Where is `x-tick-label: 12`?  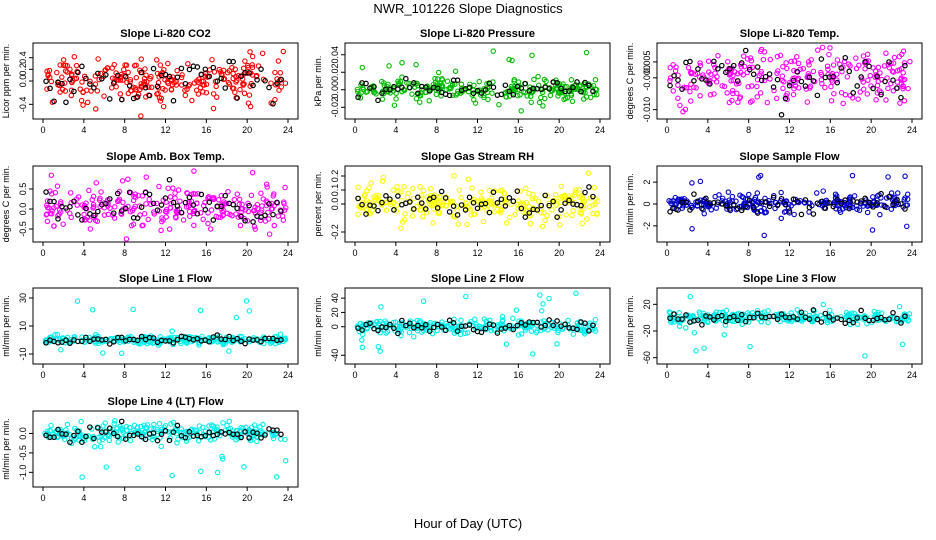 x-tick-label: 12 is located at coordinates (165, 130).